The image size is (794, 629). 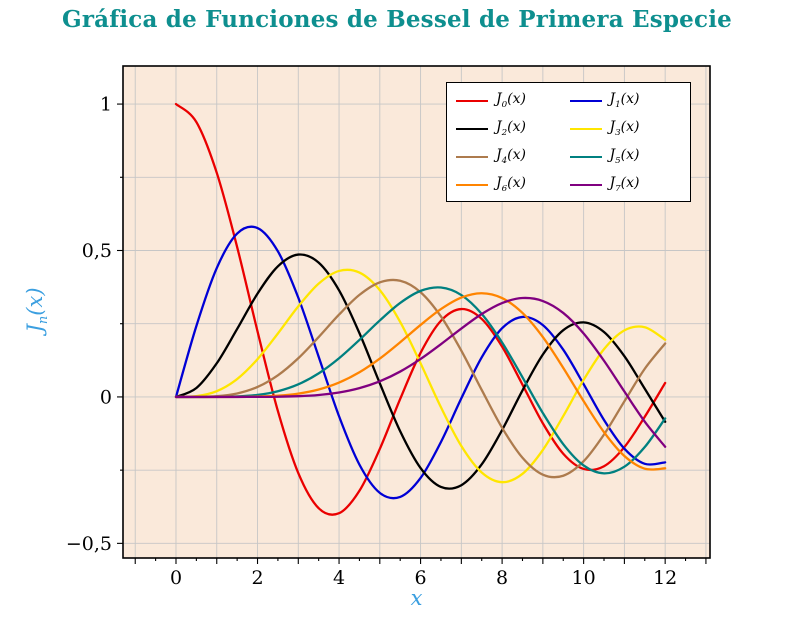 What do you see at coordinates (34, 328) in the screenshot?
I see `y-axis-label-base: J` at bounding box center [34, 328].